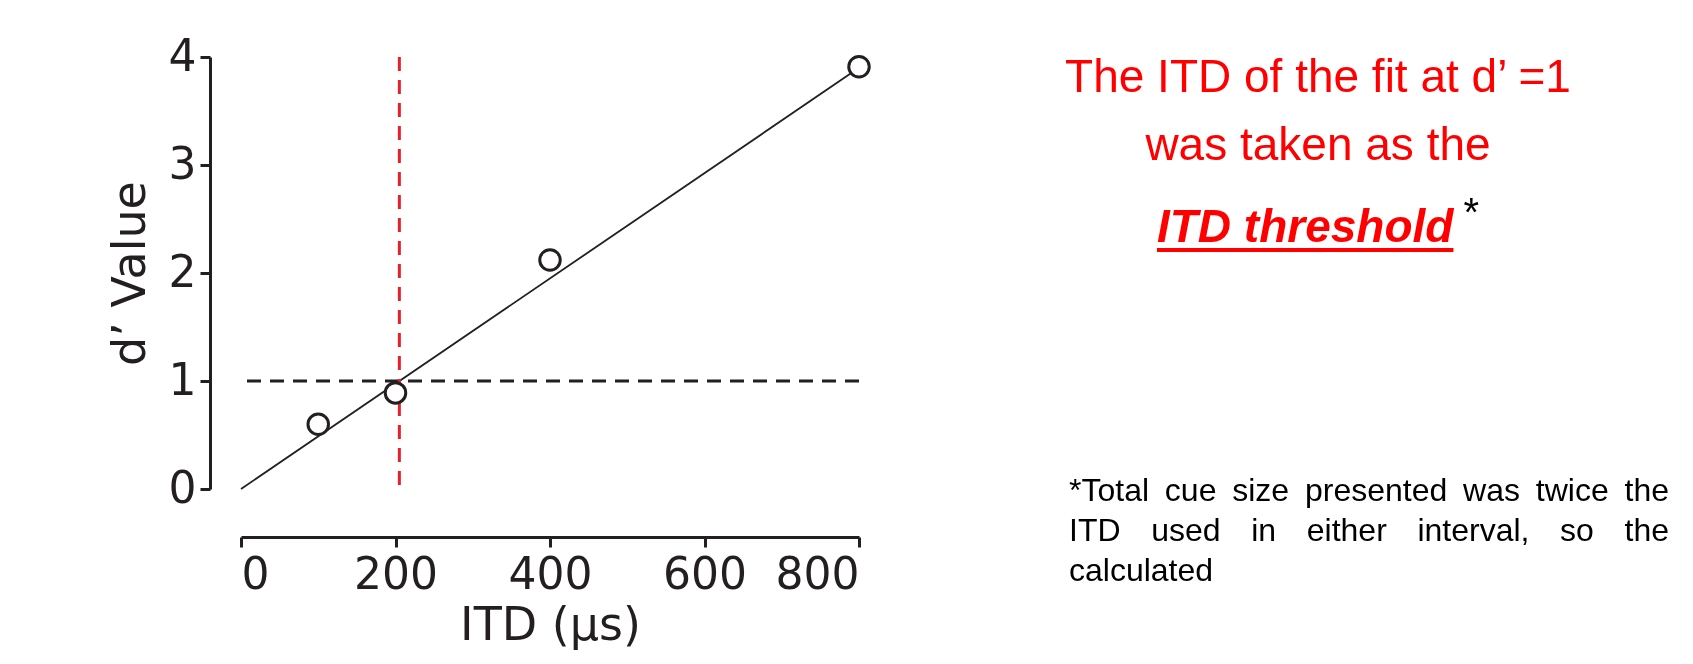 The width and height of the screenshot is (1693, 664). Describe the element at coordinates (396, 573) in the screenshot. I see `x-tick-label: 200` at that location.